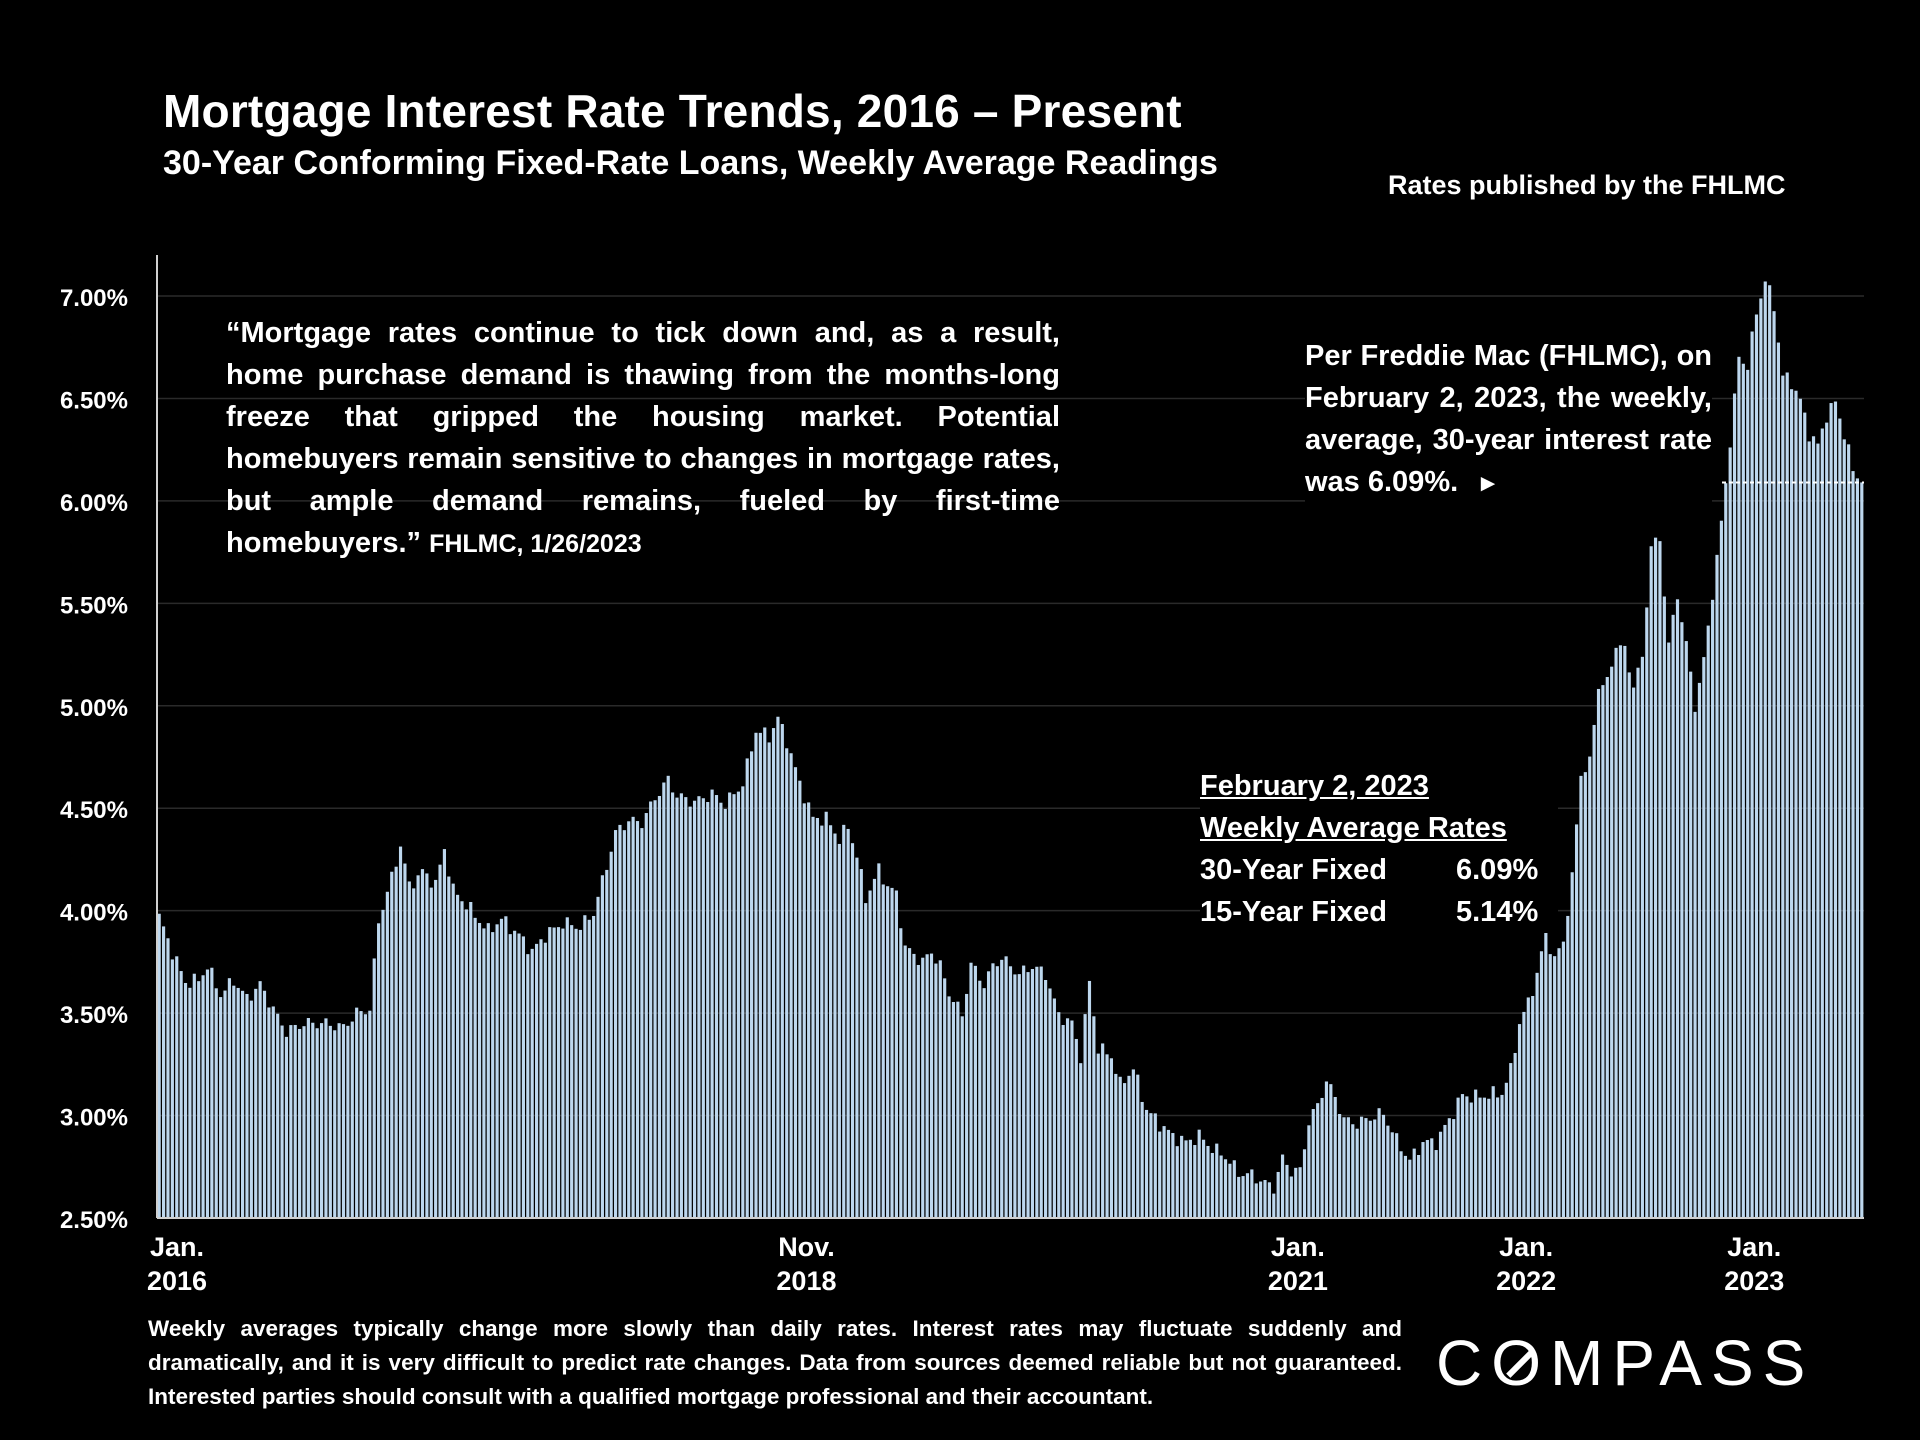 Image resolution: width=1920 pixels, height=1440 pixels. What do you see at coordinates (1788, 1363) in the screenshot?
I see `logo-letter: S` at bounding box center [1788, 1363].